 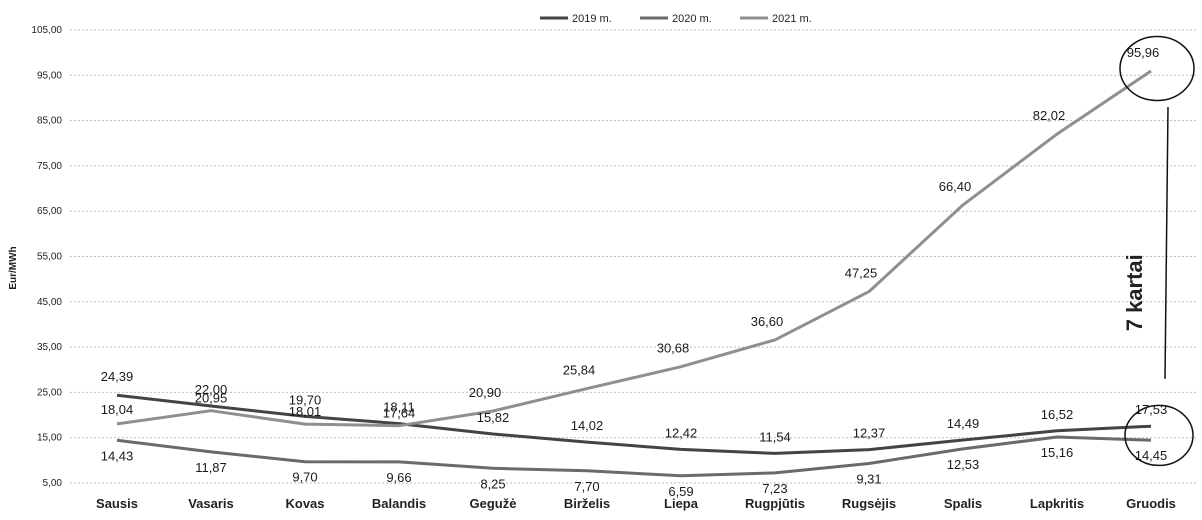 What do you see at coordinates (869, 433) in the screenshot?
I see `data-label: 12,37` at bounding box center [869, 433].